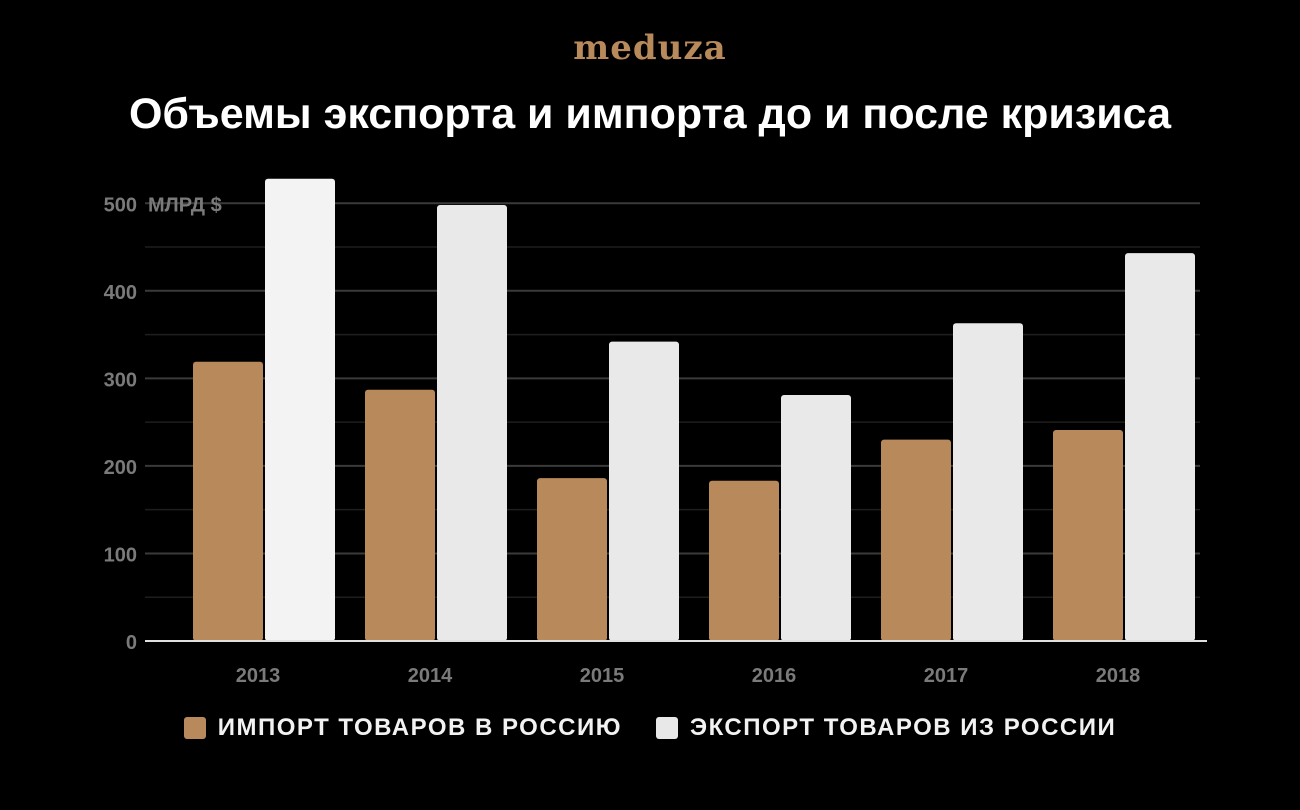  Describe the element at coordinates (602, 676) in the screenshot. I see `x-tick-label: 2015` at that location.